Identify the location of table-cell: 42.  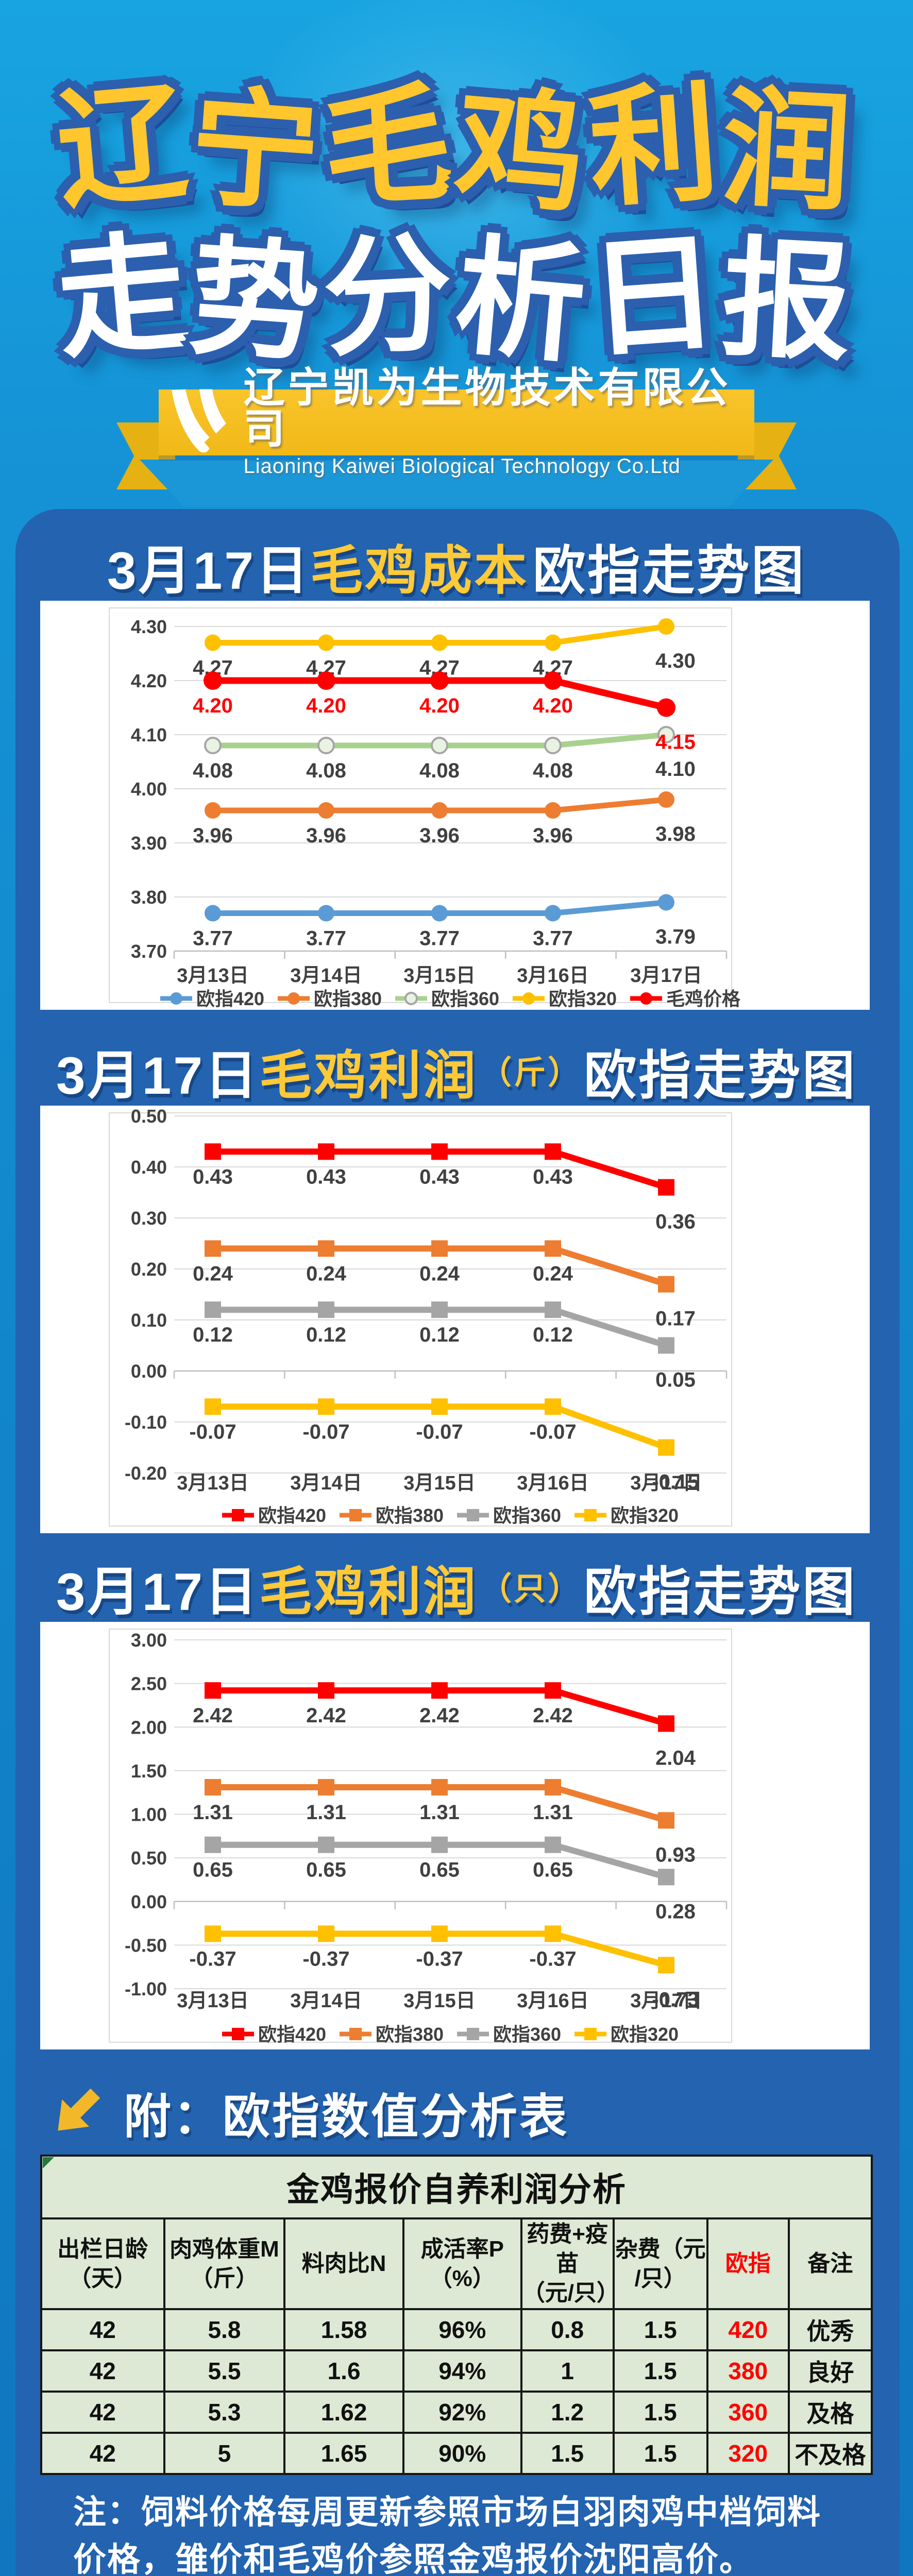
(102, 2412).